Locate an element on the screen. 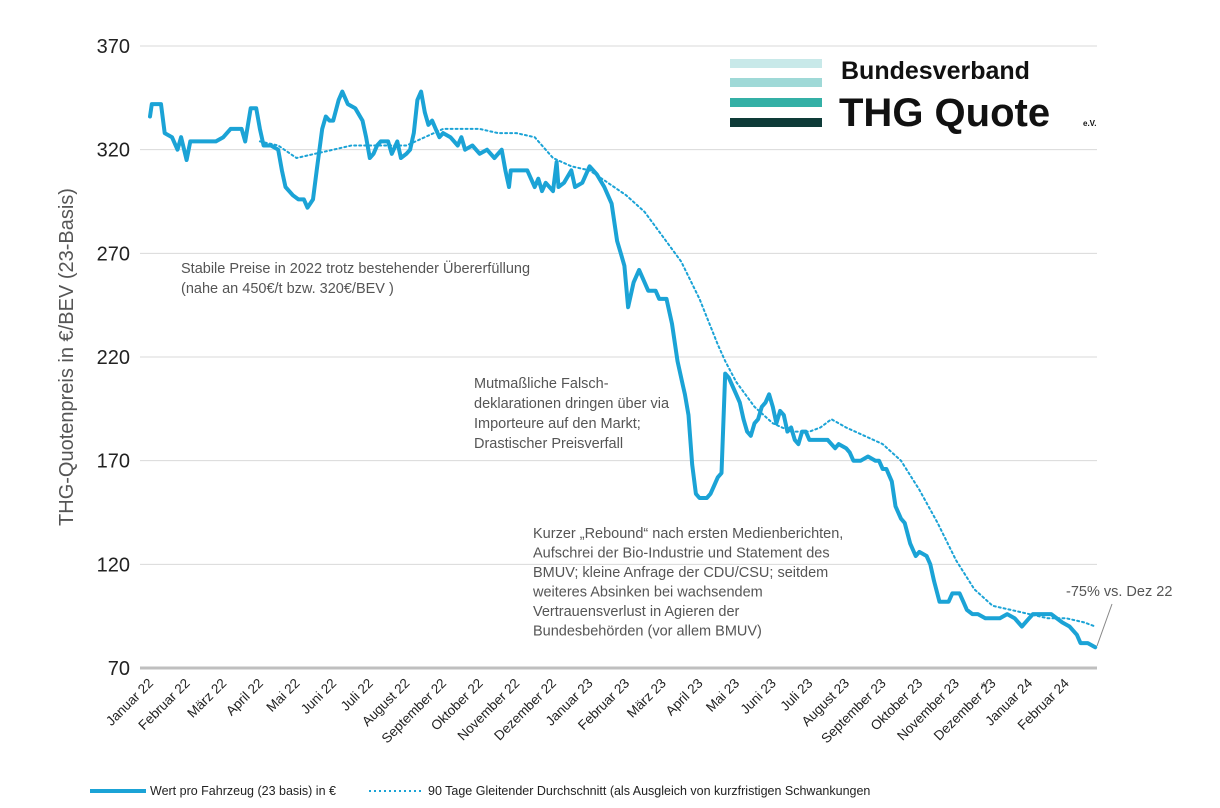  x-tick-label: Juni 23 is located at coordinates (758, 696).